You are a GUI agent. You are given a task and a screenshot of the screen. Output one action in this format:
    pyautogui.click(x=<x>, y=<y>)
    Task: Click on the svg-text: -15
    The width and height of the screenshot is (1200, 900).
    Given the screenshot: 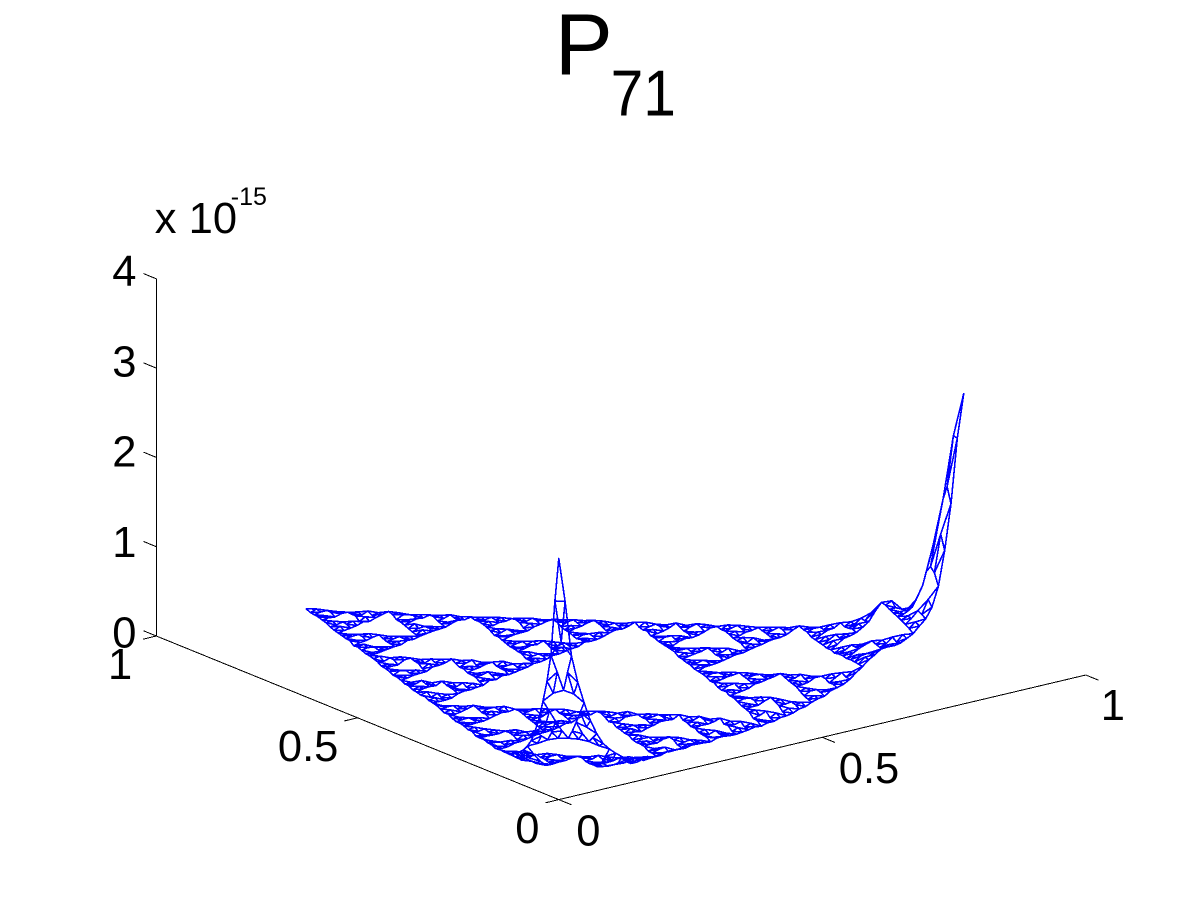 What is the action you would take?
    pyautogui.click(x=249, y=197)
    